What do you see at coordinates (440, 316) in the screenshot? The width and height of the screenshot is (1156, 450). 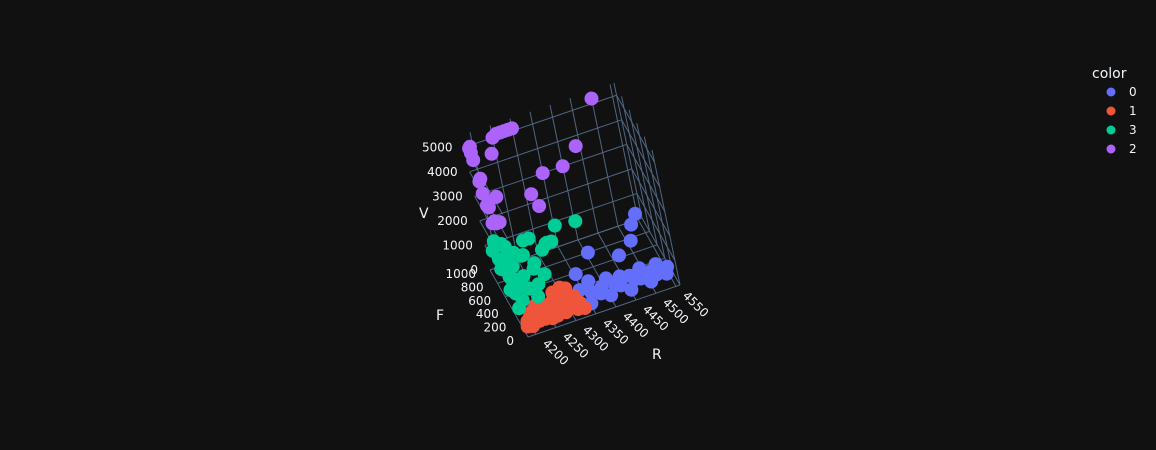 I see `y-axis-title: F` at bounding box center [440, 316].